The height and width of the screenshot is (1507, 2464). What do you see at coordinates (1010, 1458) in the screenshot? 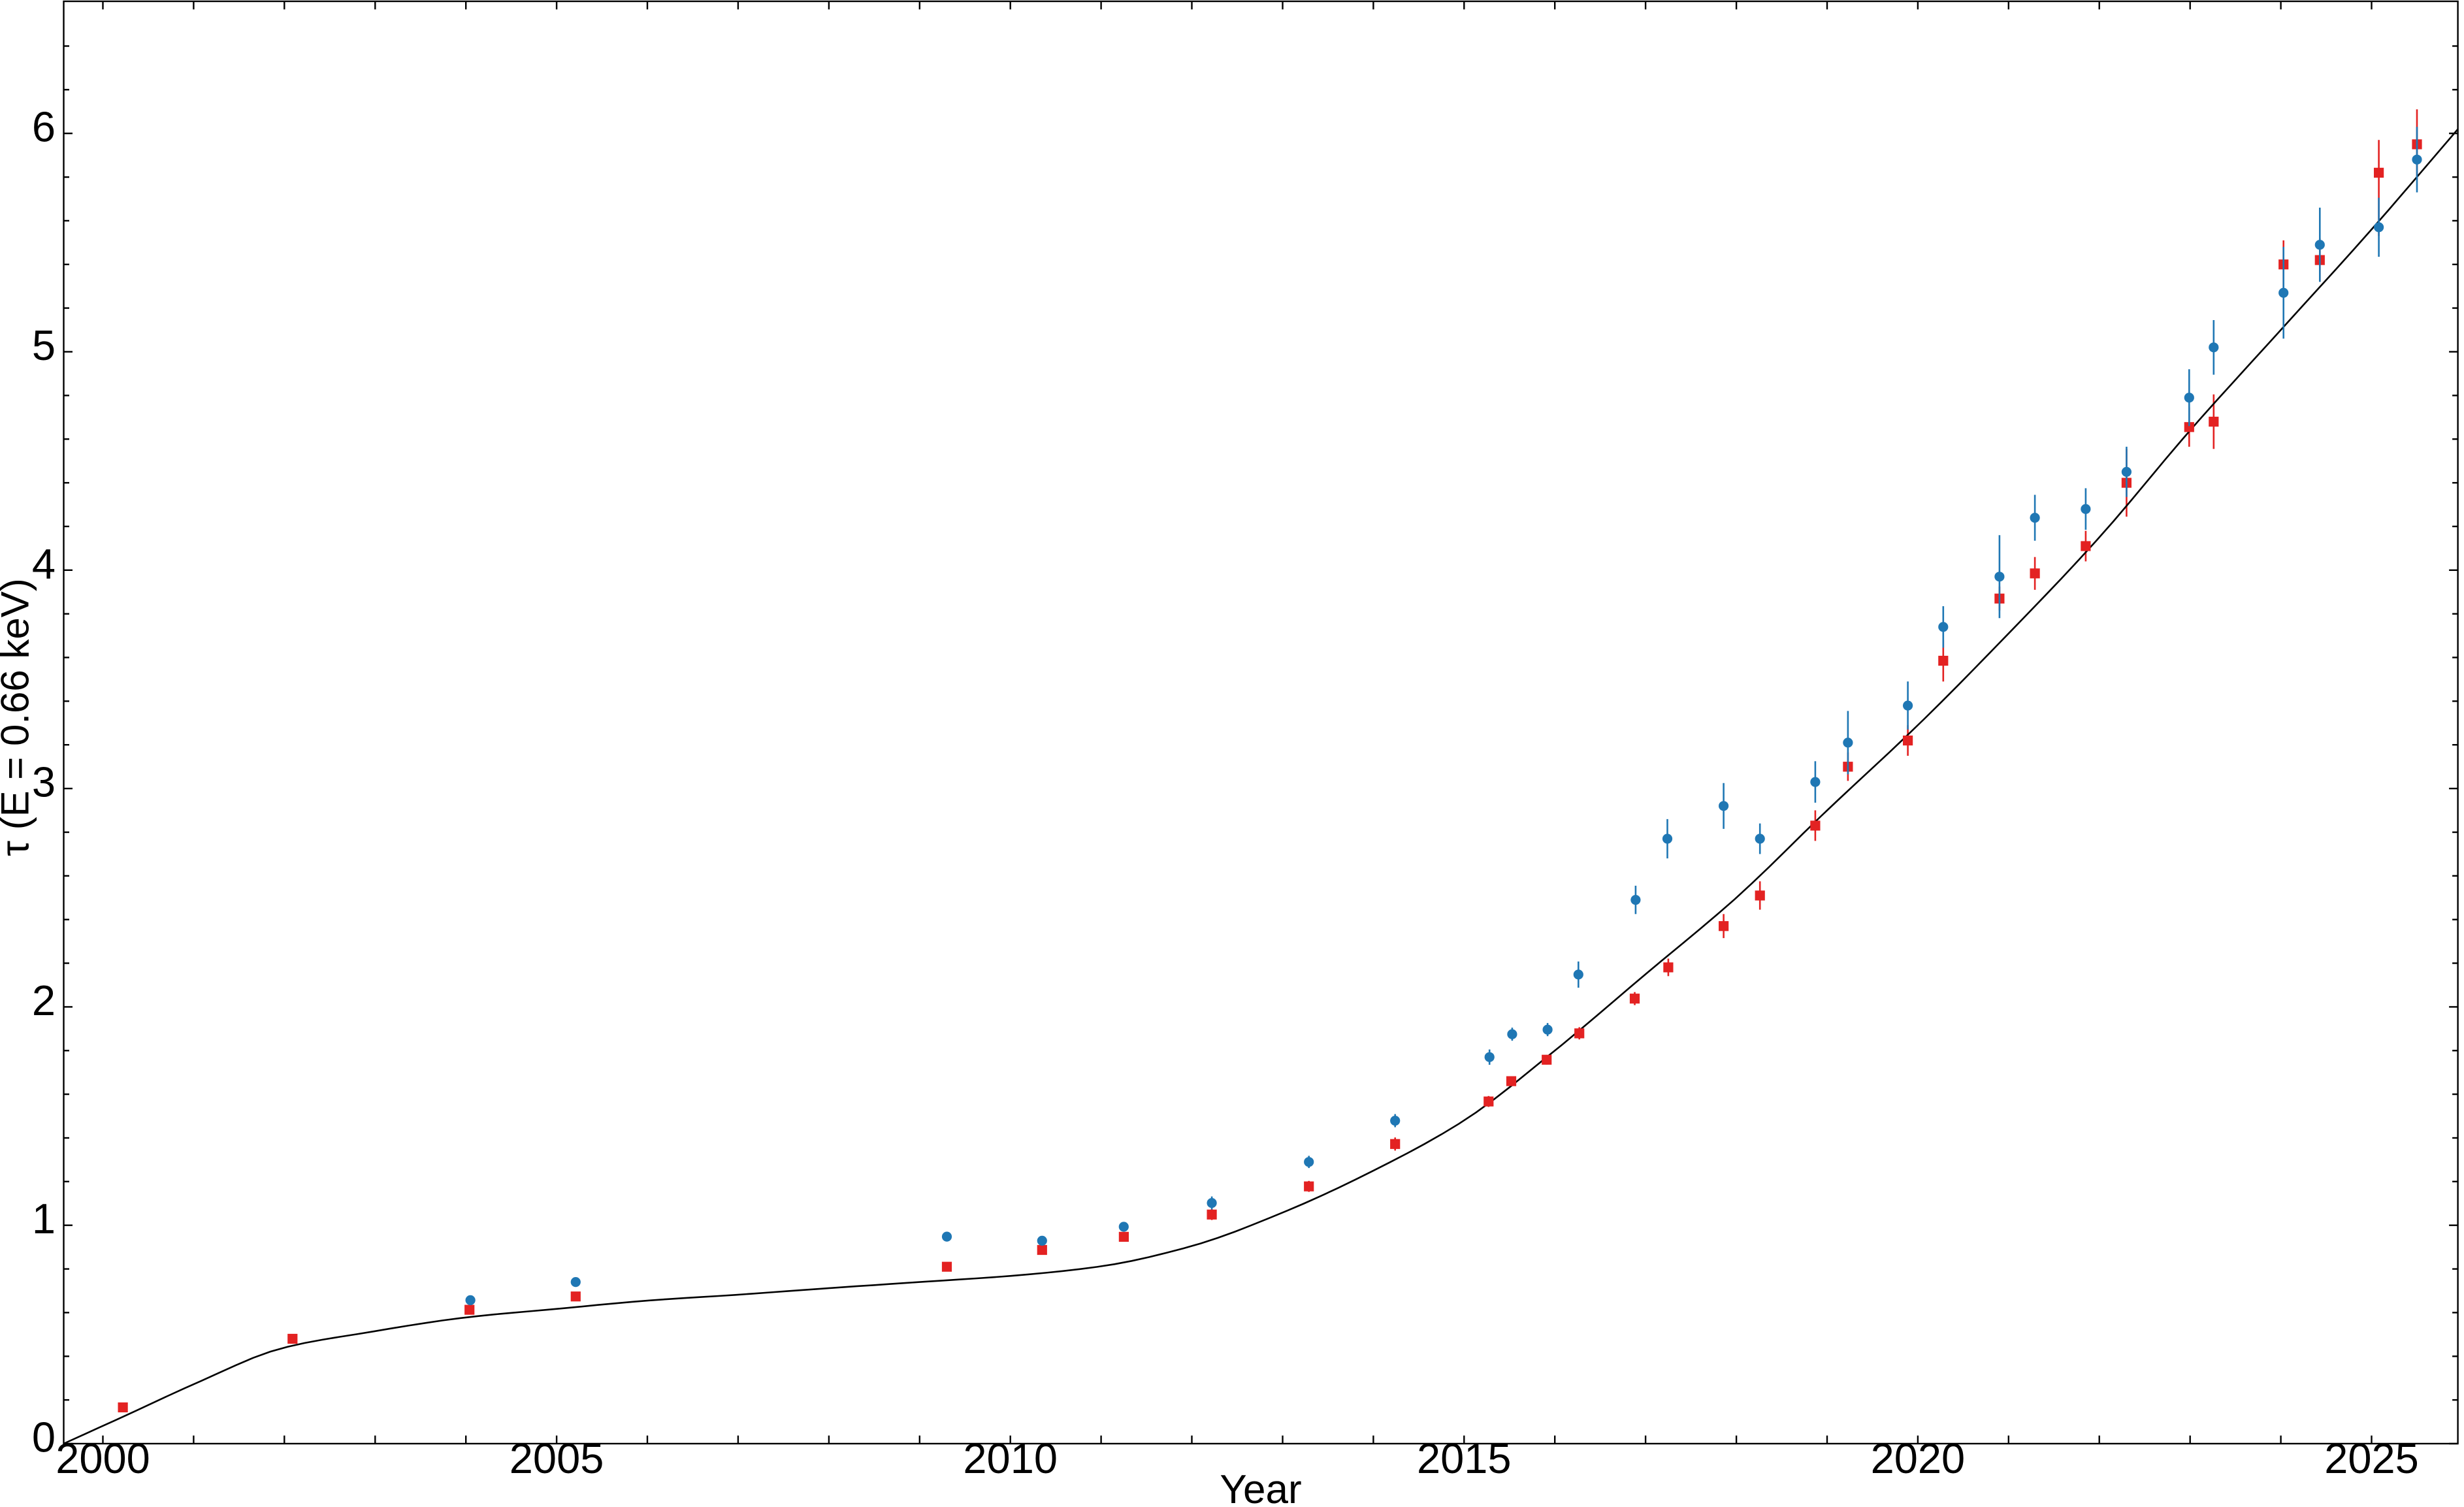
I see `svg-text: 2010` at bounding box center [1010, 1458].